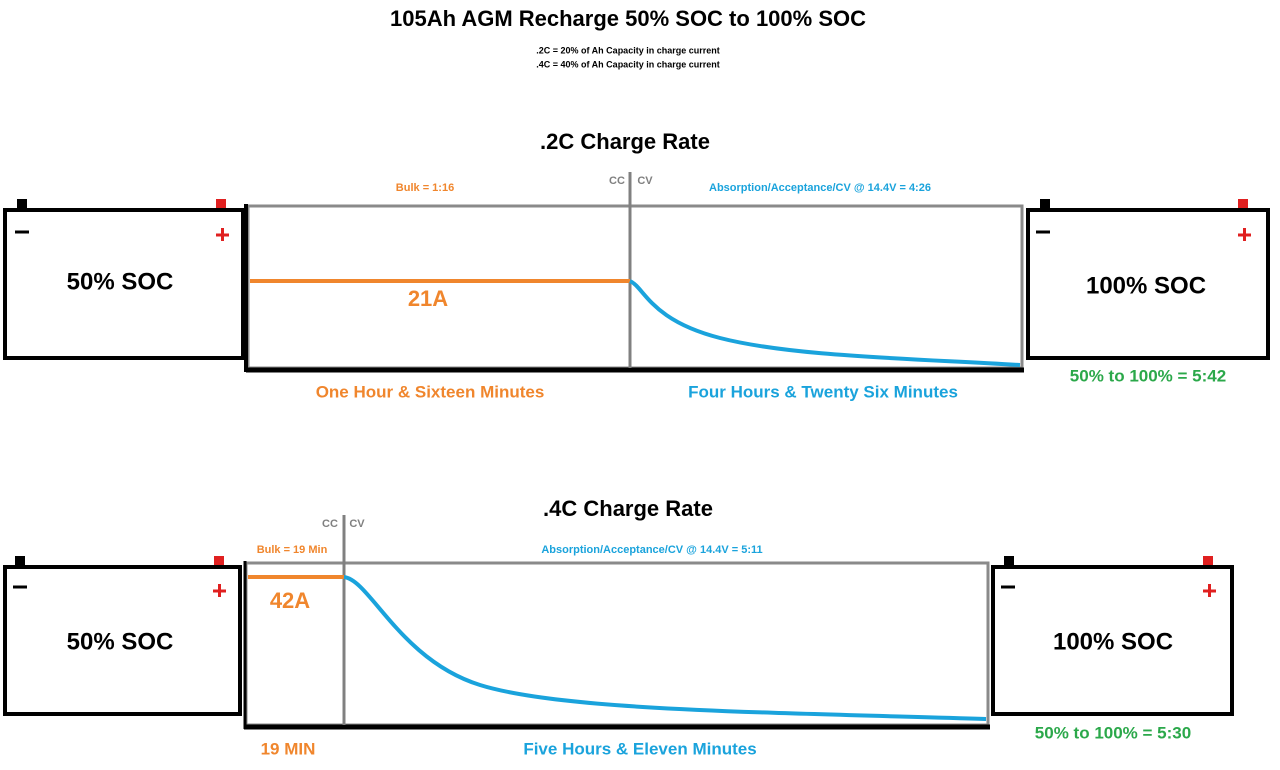 This screenshot has height=770, width=1280. What do you see at coordinates (288, 748) in the screenshot?
I see `bulk-duration: 19 MIN` at bounding box center [288, 748].